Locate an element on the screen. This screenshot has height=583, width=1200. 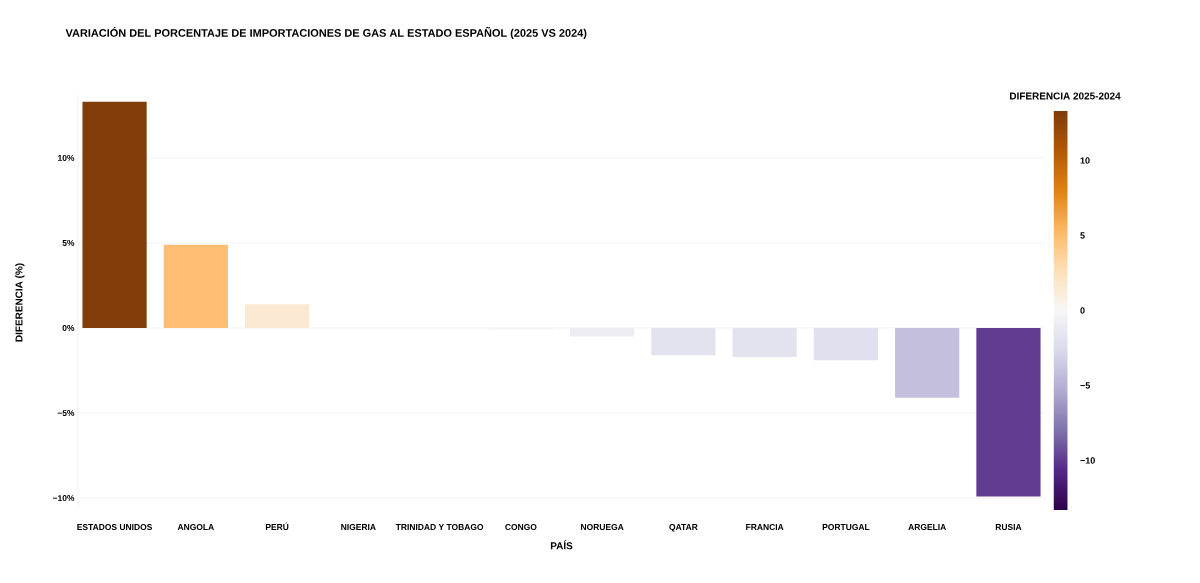
color-bar-label: 0 is located at coordinates (1082, 310).